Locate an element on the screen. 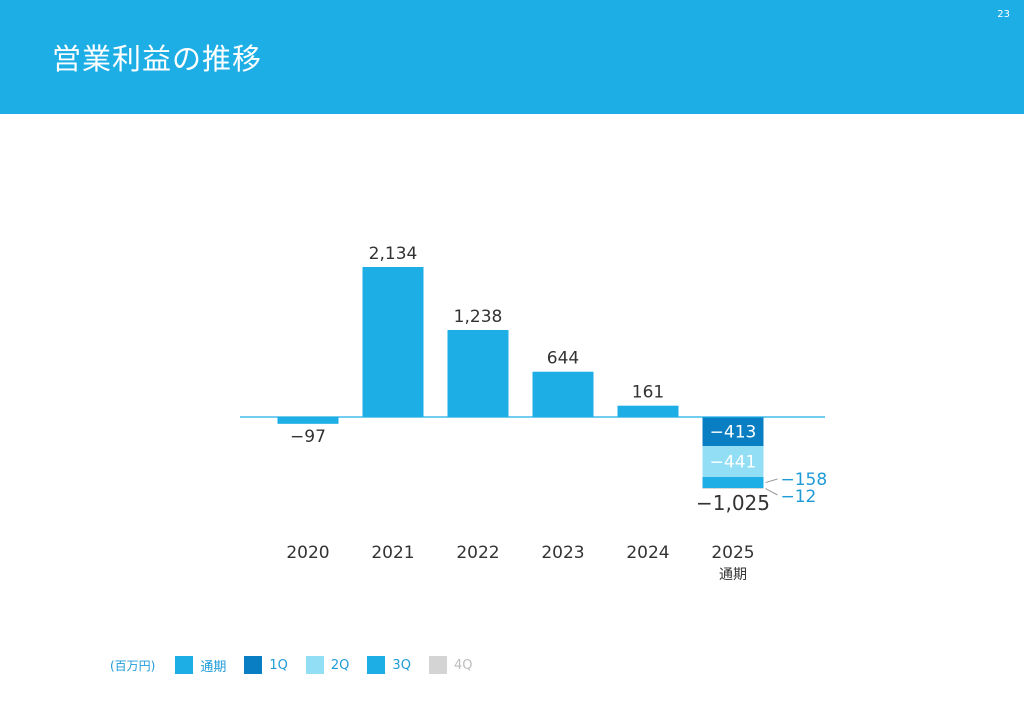  value-label-2025-total: −1,025 is located at coordinates (733, 503).